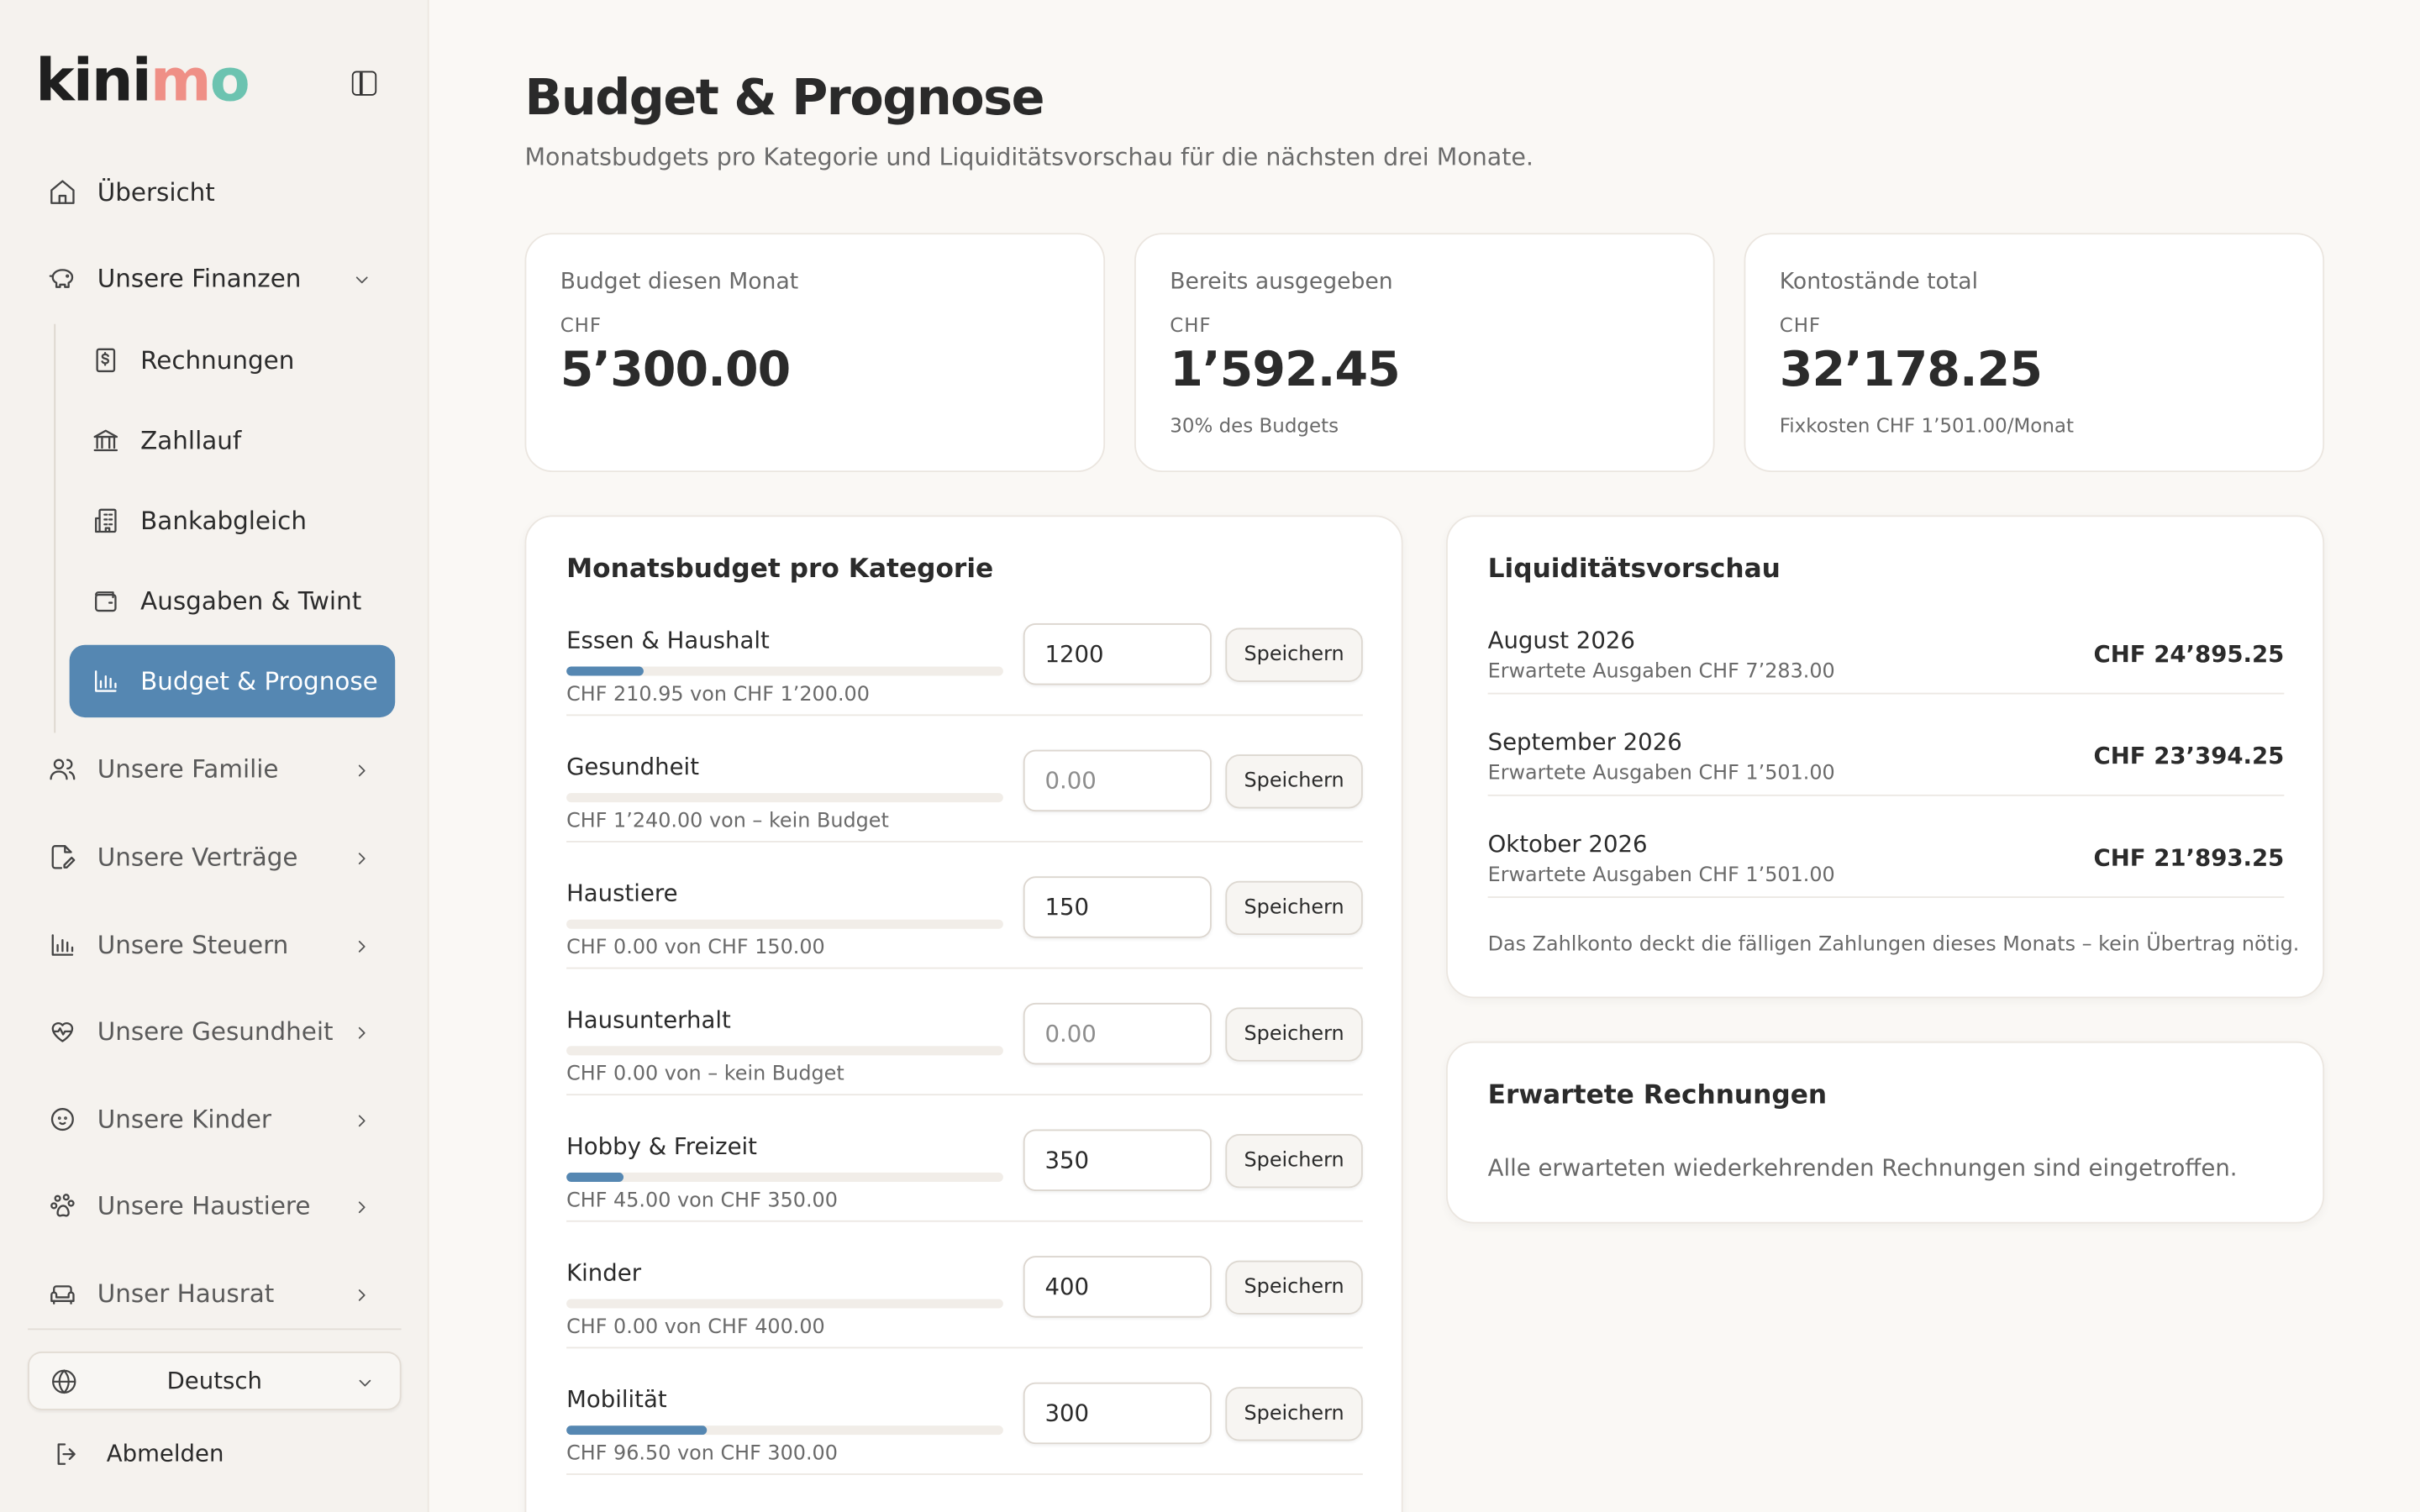 This screenshot has height=1512, width=2420. What do you see at coordinates (1634, 569) in the screenshot?
I see `liquidity-panel-title: Liquiditätsvorschau` at bounding box center [1634, 569].